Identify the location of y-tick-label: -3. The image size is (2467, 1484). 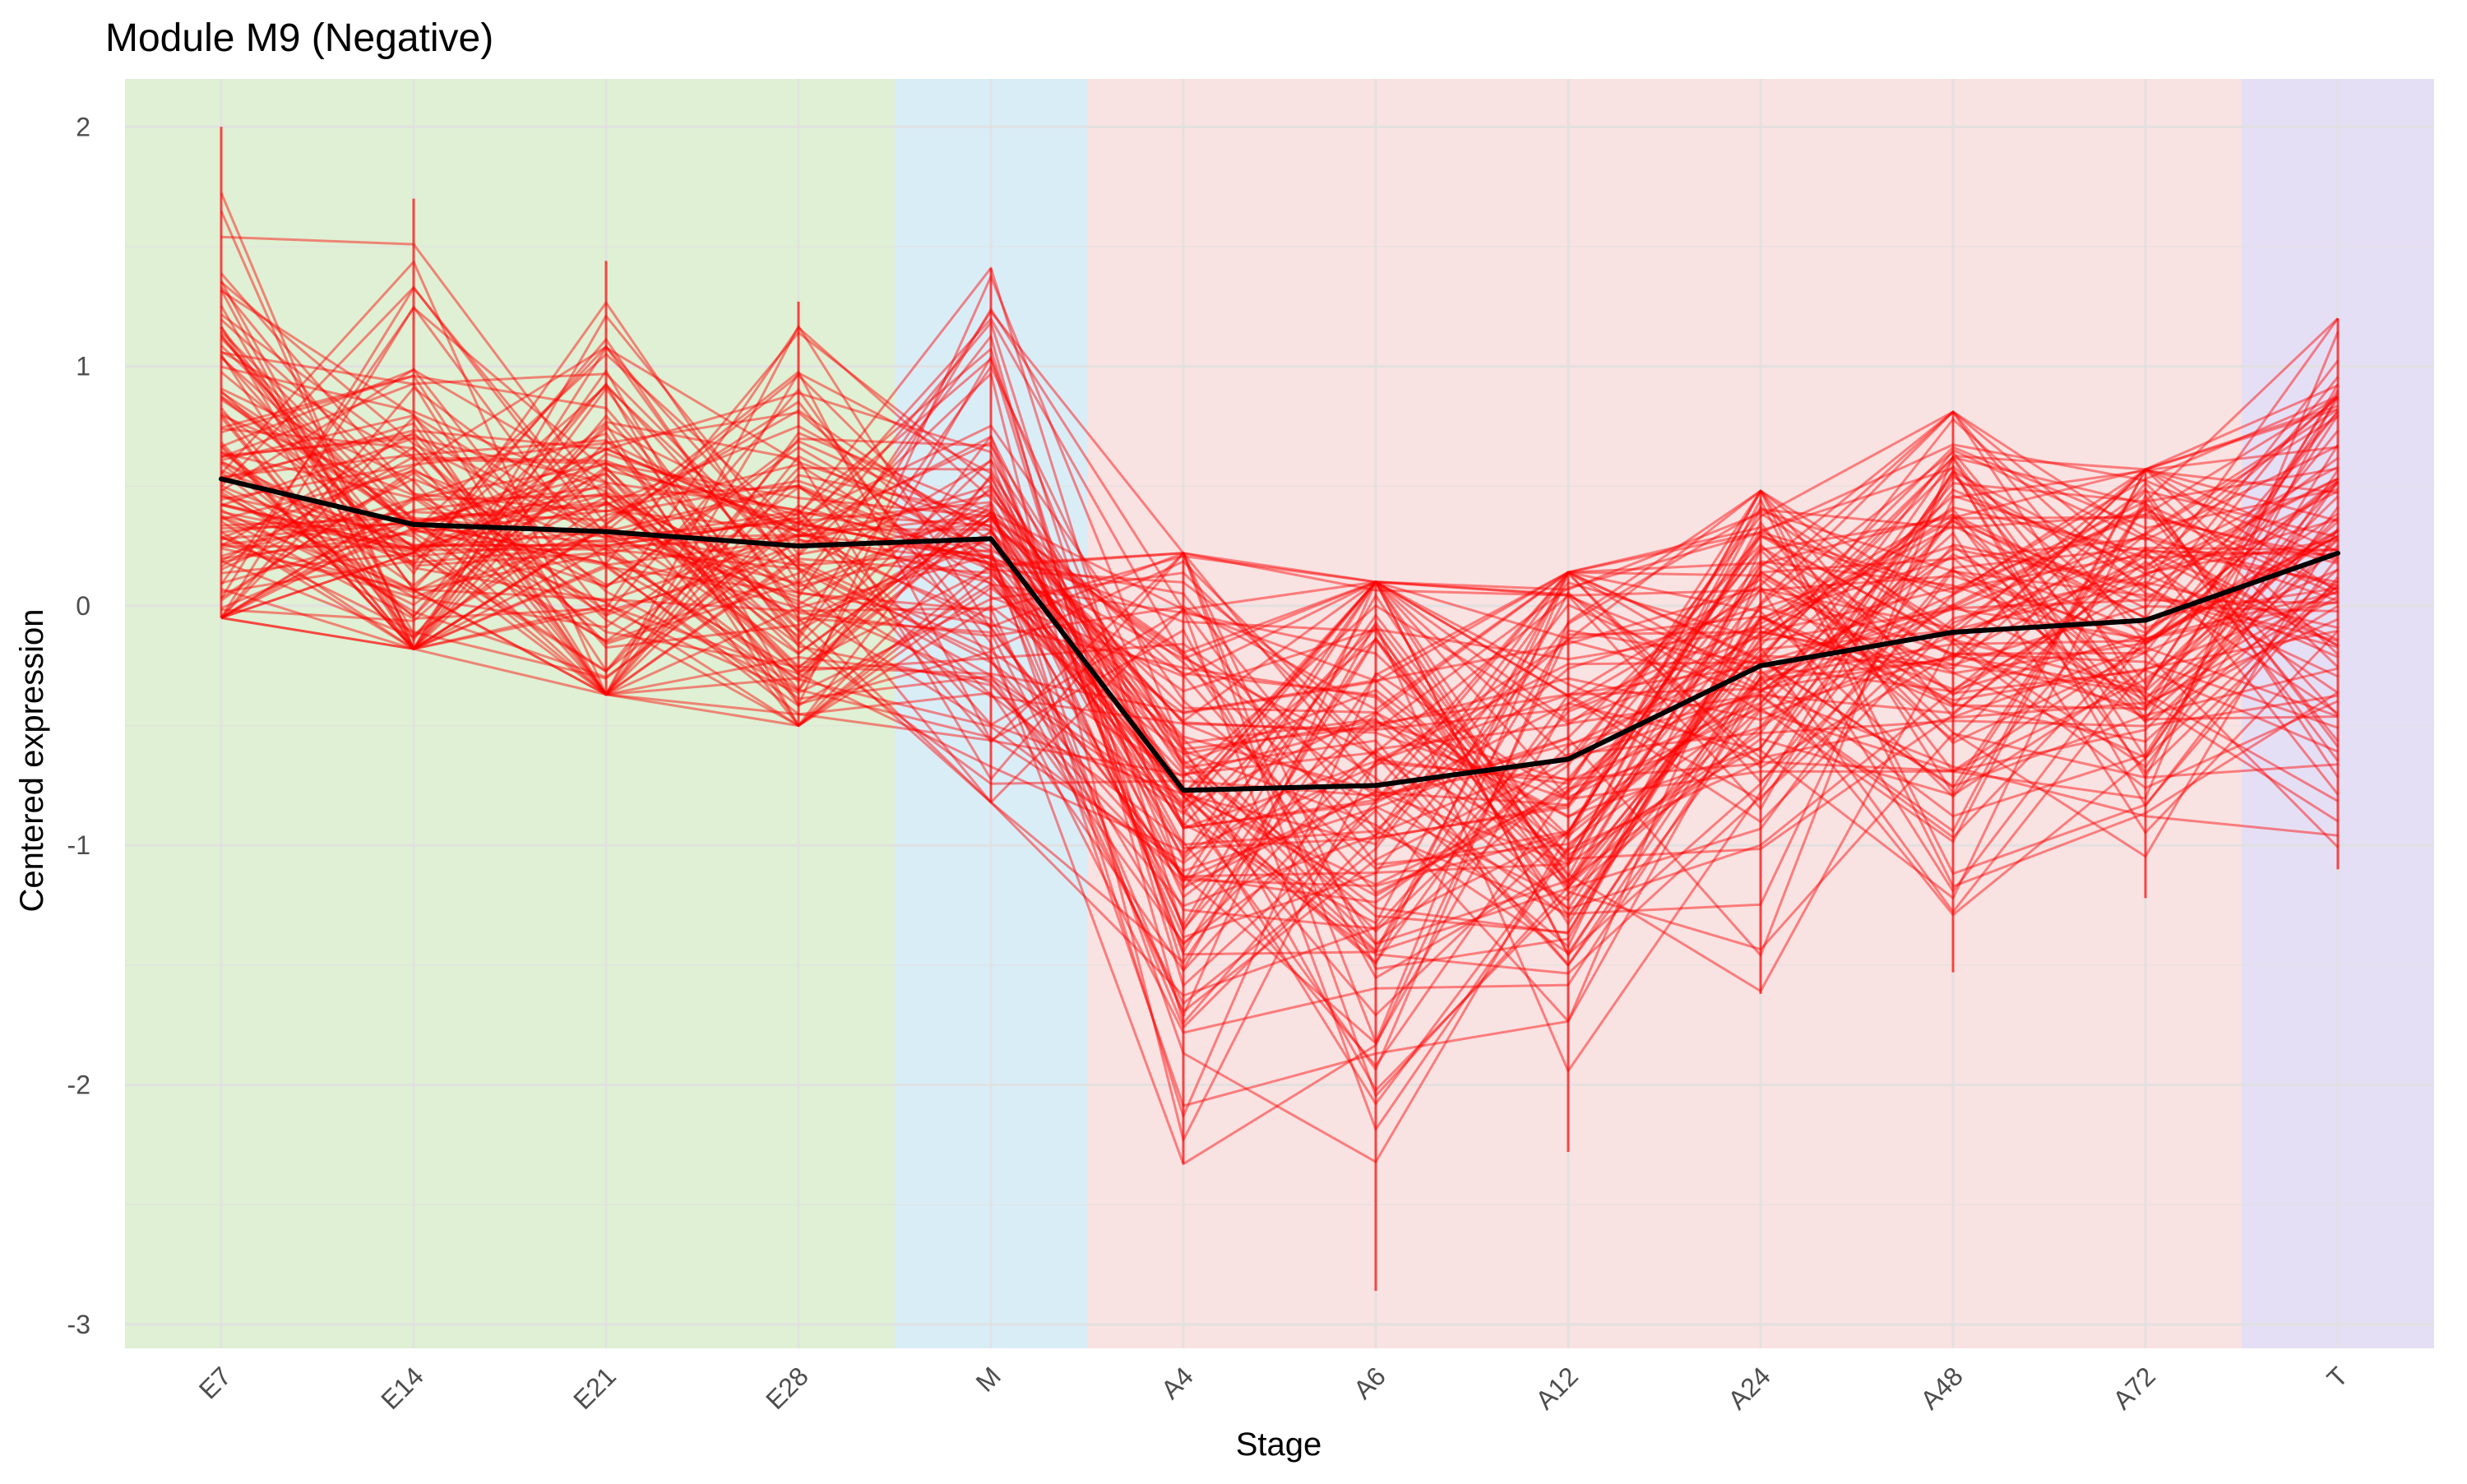
(78, 1325).